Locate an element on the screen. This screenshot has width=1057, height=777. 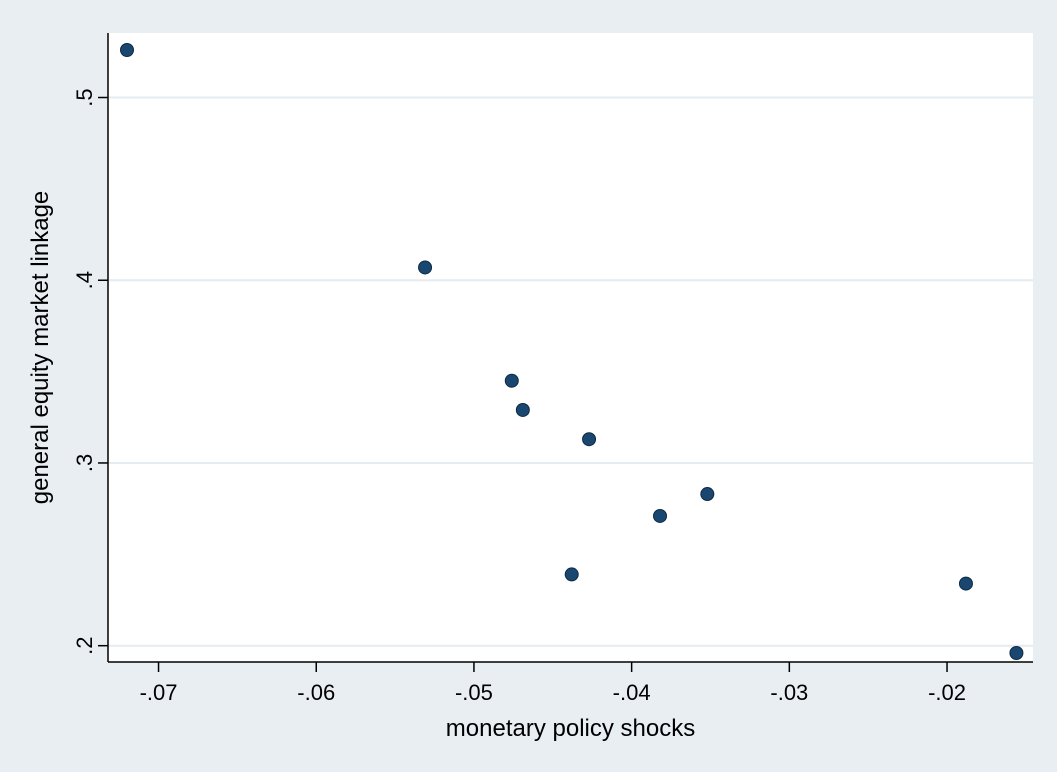
y-tick-label: .2 is located at coordinates (84, 646).